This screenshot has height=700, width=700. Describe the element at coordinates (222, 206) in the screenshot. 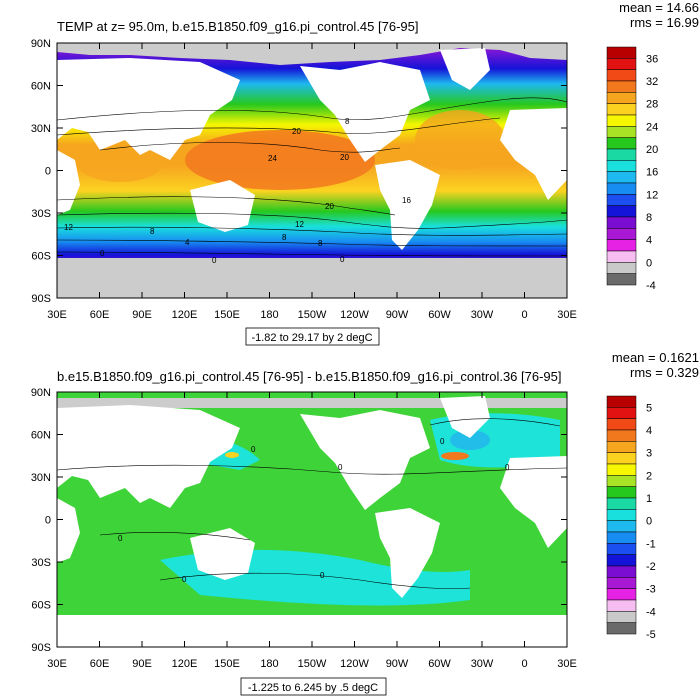

I see `top-land-australia` at that location.